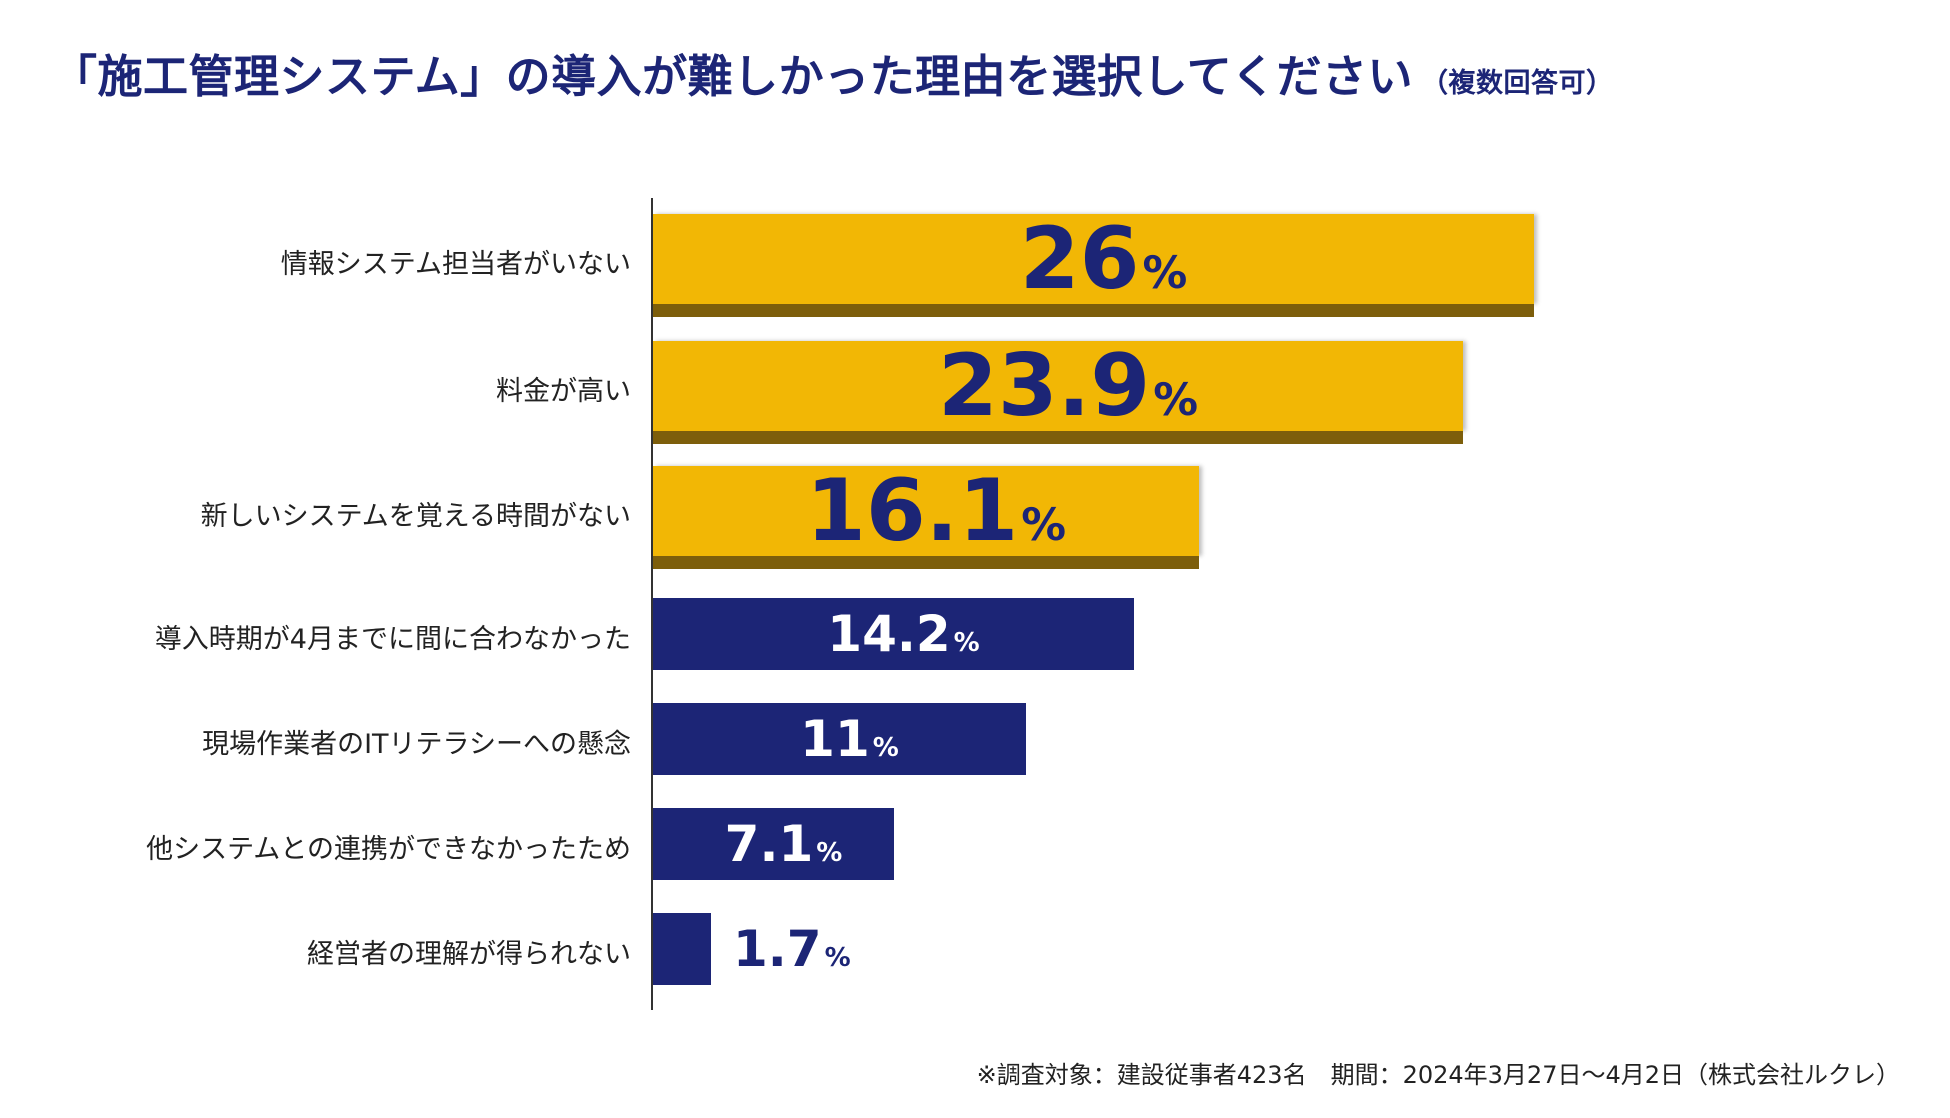 This screenshot has height=1118, width=1950. What do you see at coordinates (388, 849) in the screenshot?
I see `category-label: 他システムとの連携ができなかったため` at bounding box center [388, 849].